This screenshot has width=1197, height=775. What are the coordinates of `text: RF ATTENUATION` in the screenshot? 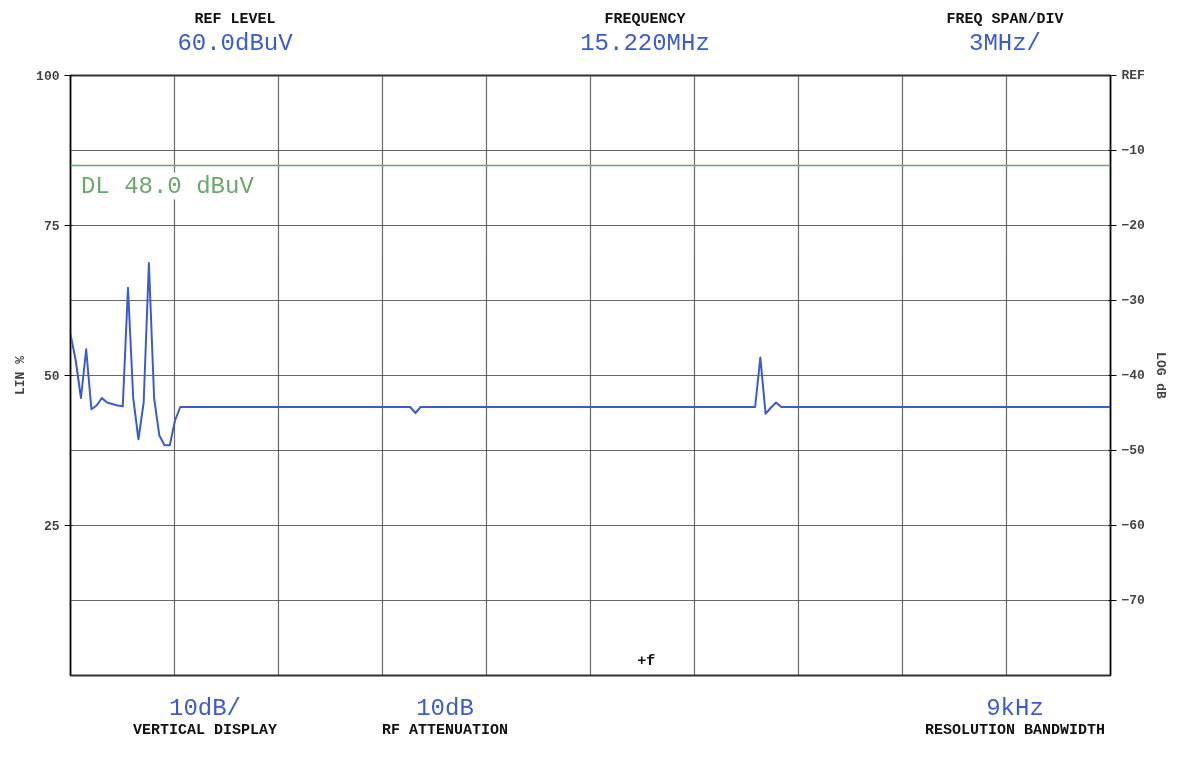 It's located at (445, 731).